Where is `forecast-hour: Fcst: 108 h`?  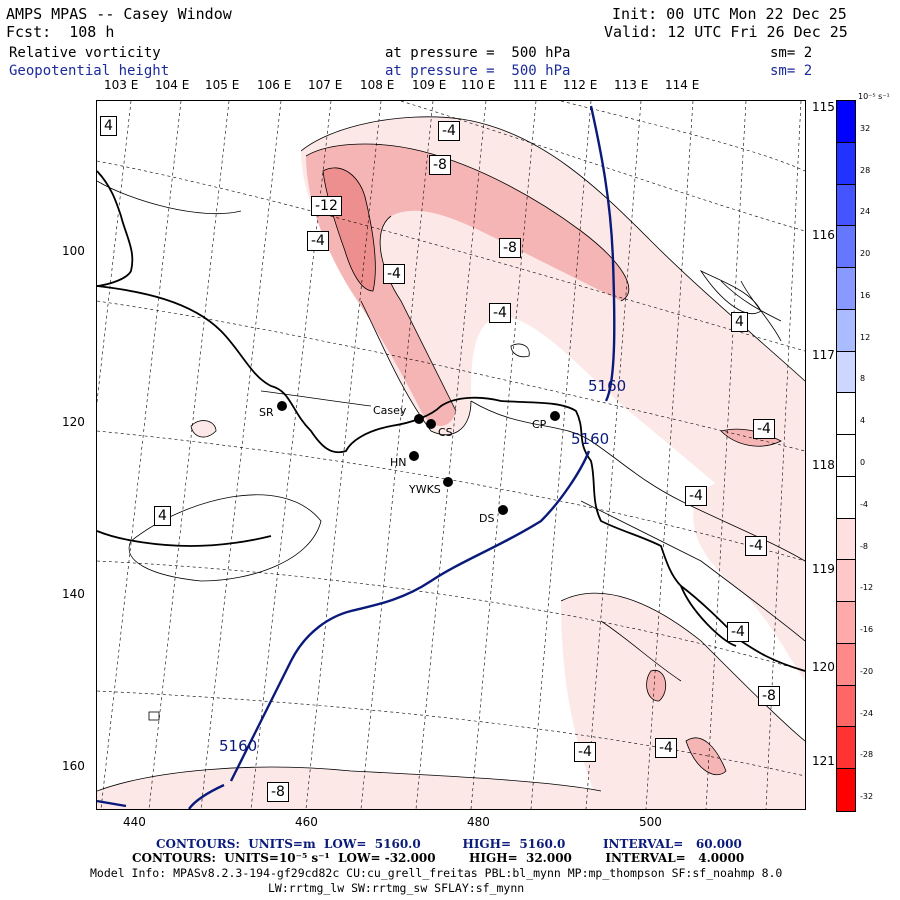 forecast-hour: Fcst: 108 h is located at coordinates (60, 32).